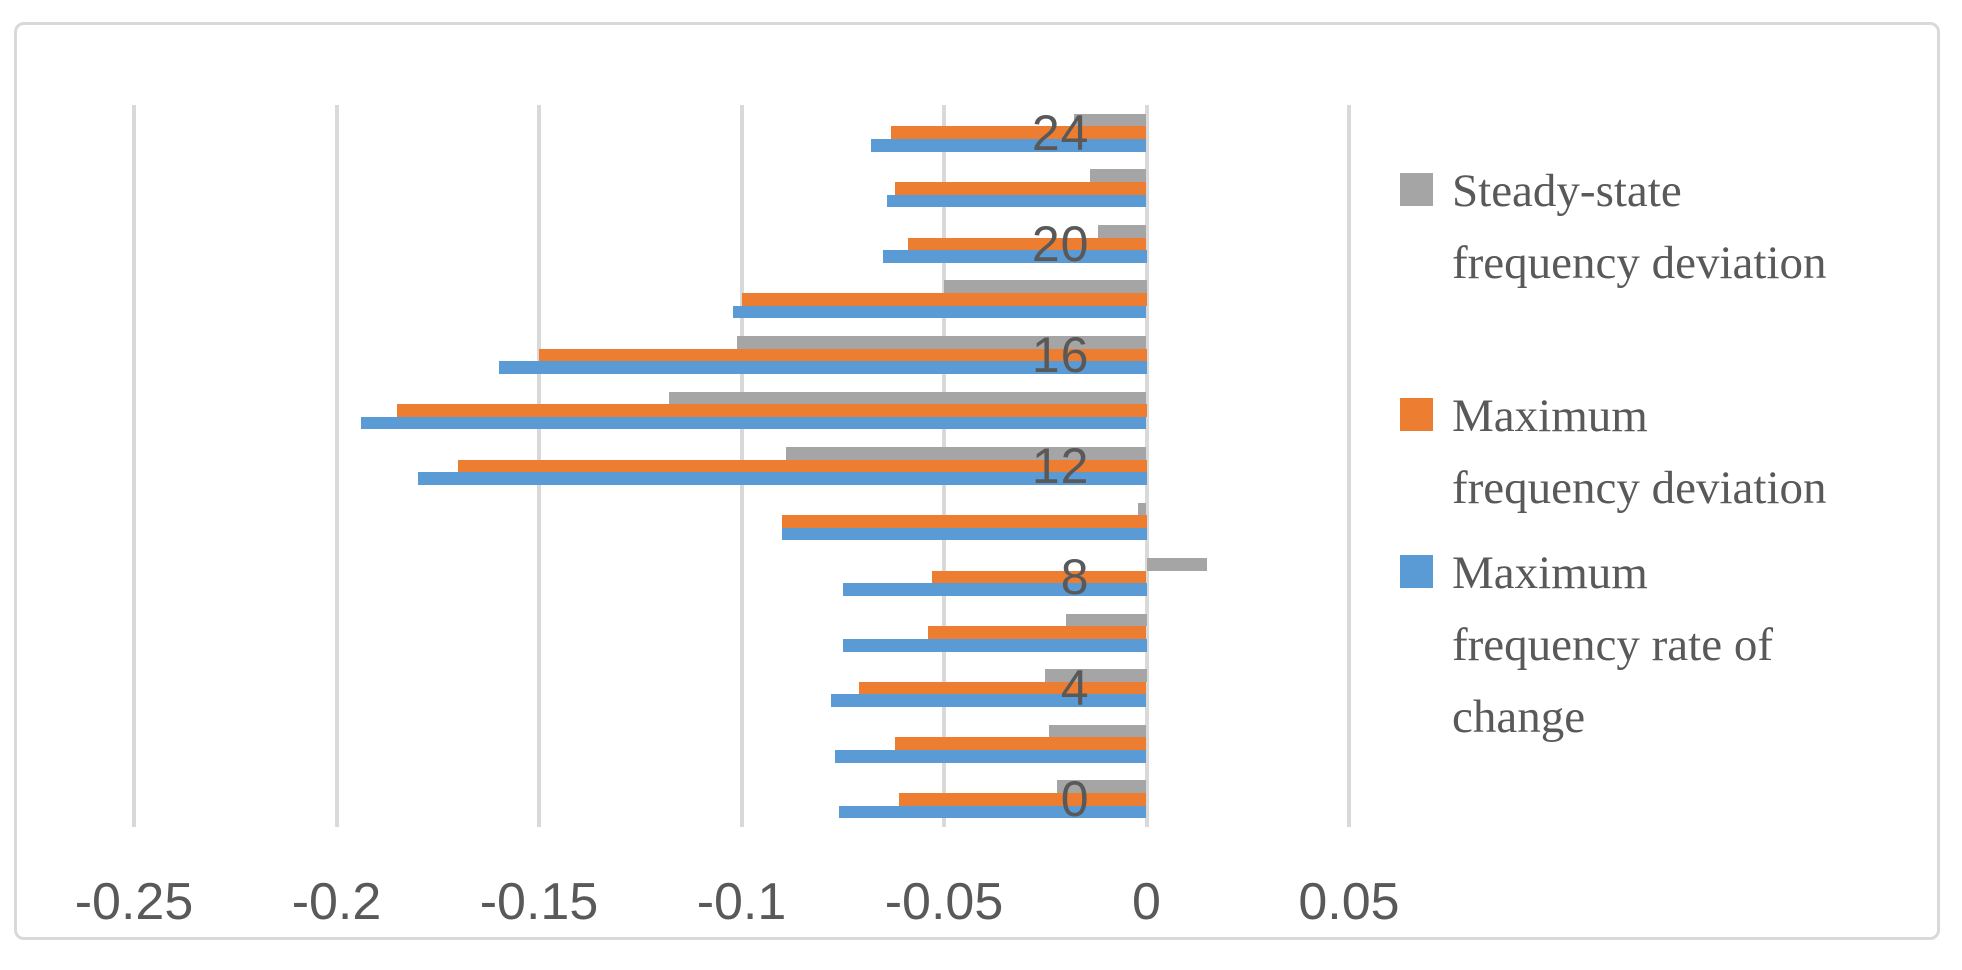  What do you see at coordinates (1075, 577) in the screenshot?
I see `category-label-8: 8` at bounding box center [1075, 577].